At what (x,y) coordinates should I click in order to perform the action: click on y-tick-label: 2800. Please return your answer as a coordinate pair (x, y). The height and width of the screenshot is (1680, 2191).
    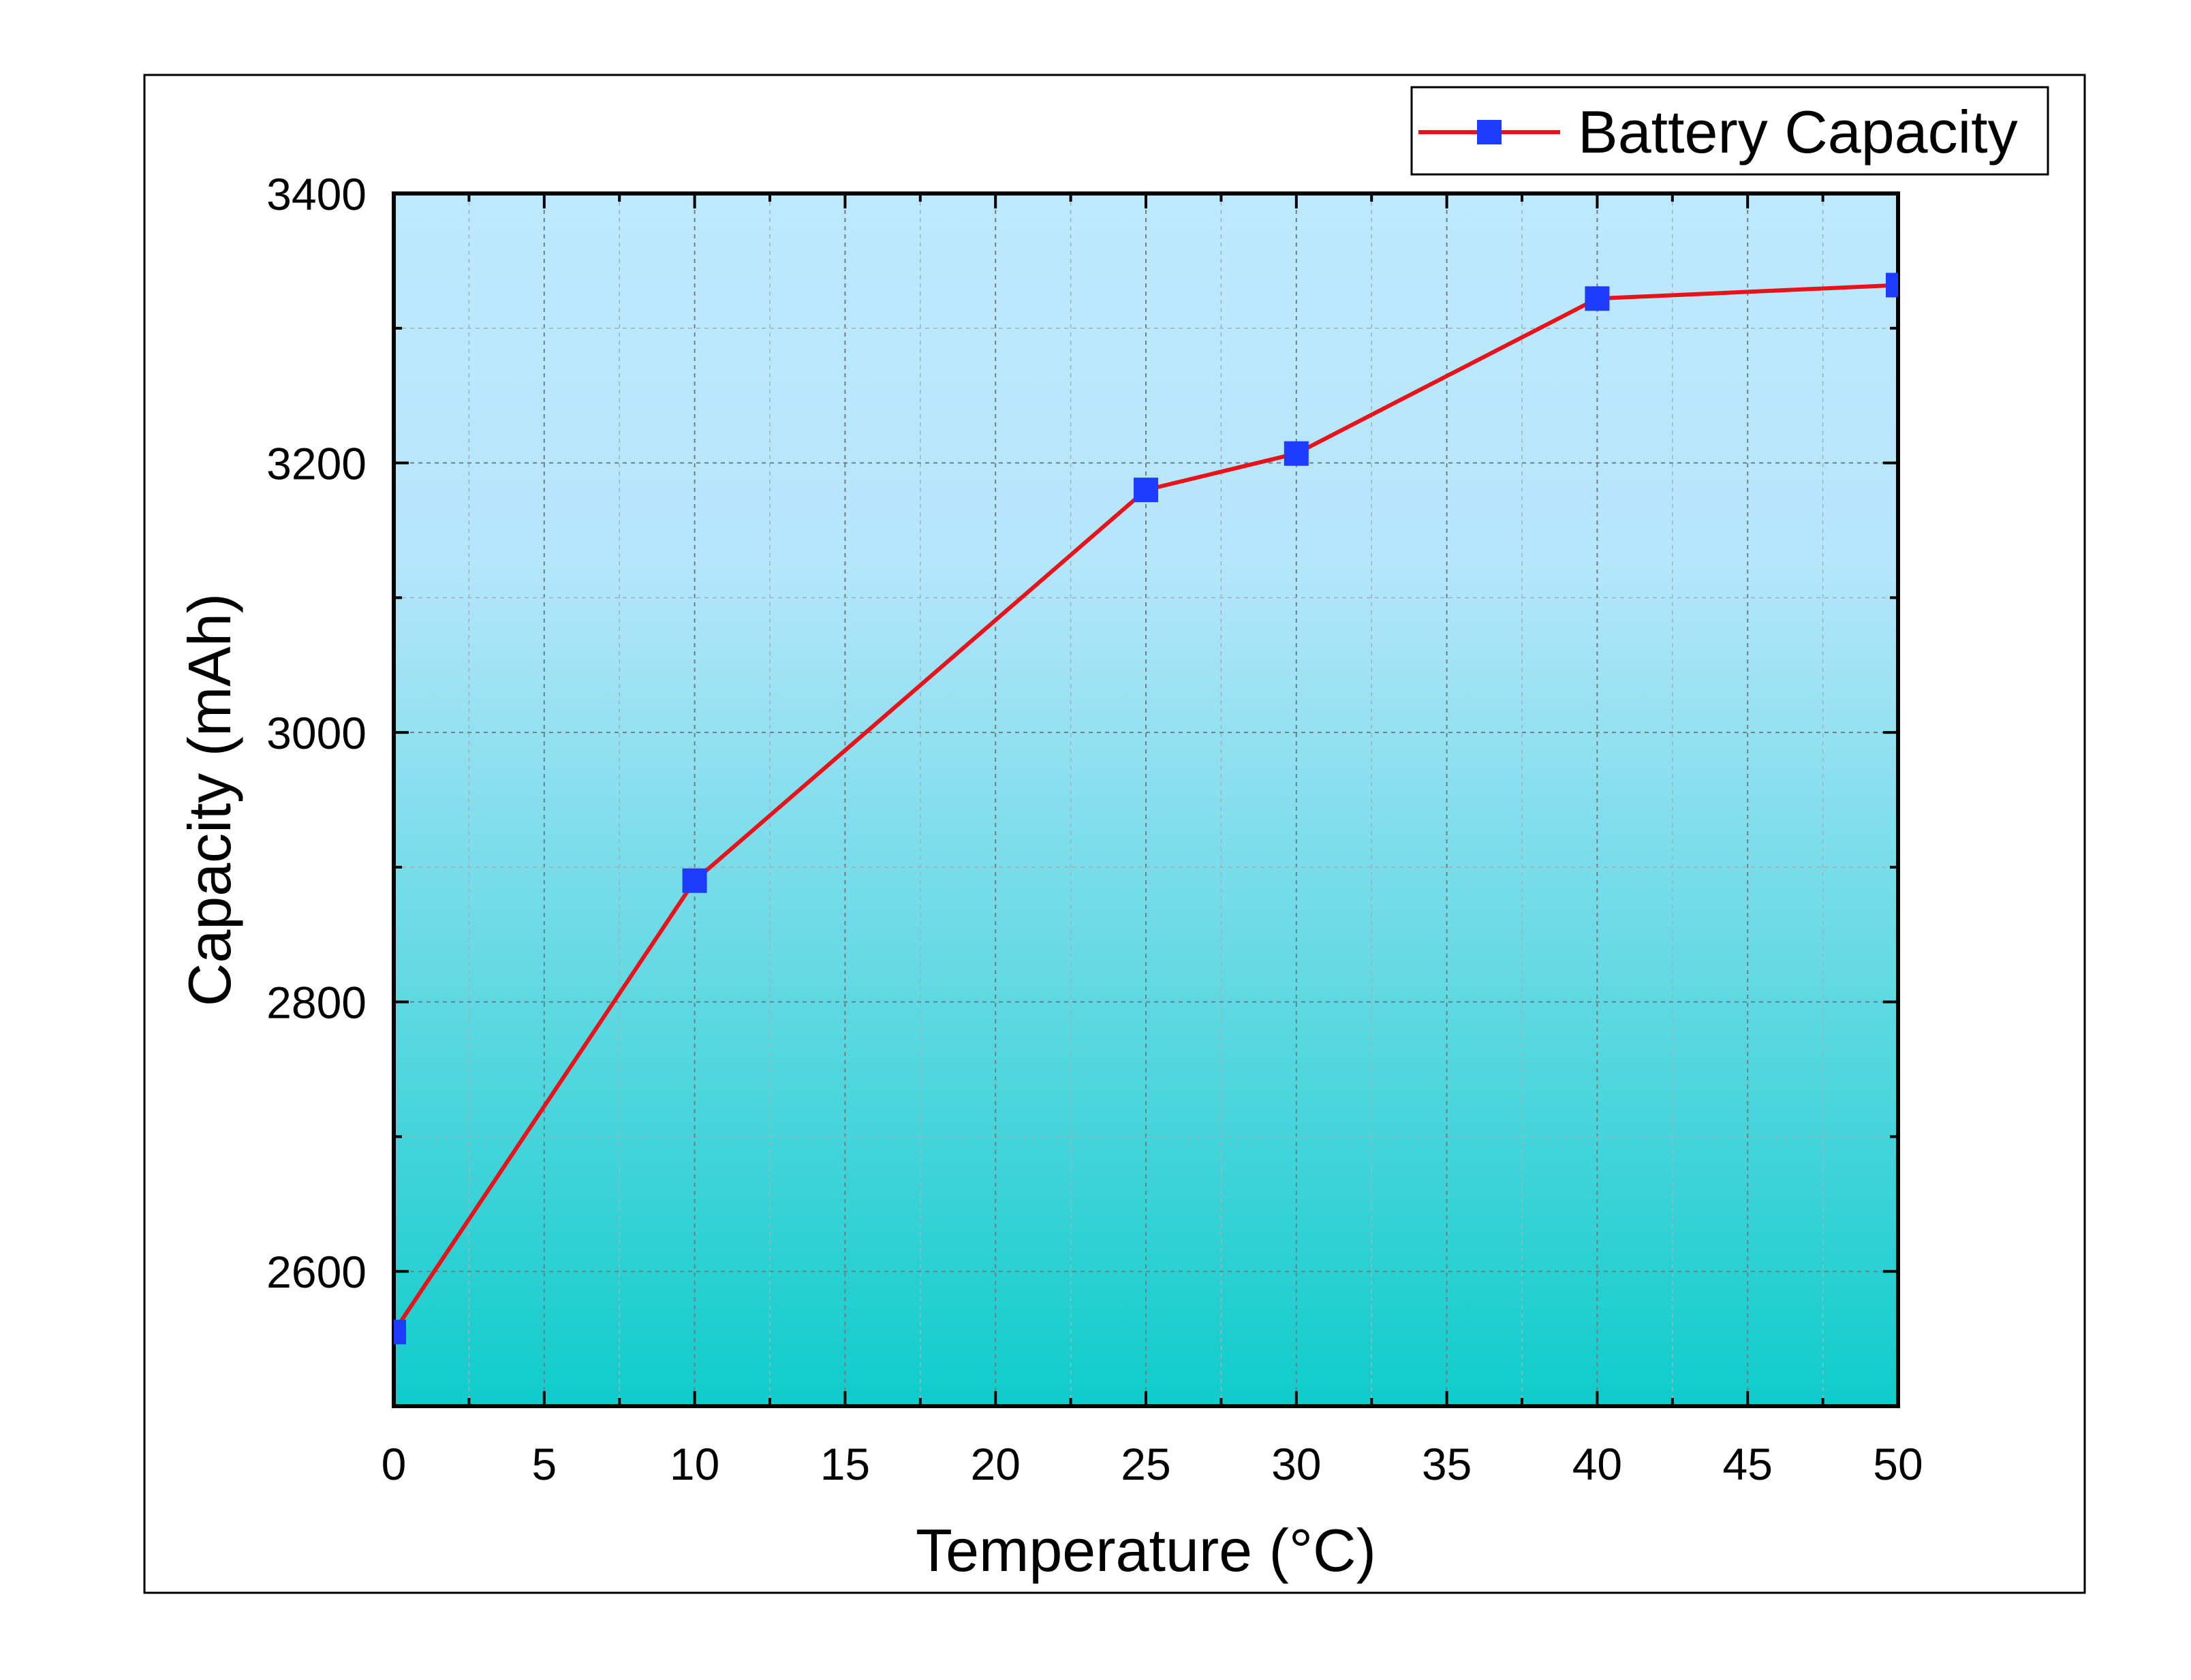
    Looking at the image, I should click on (316, 1003).